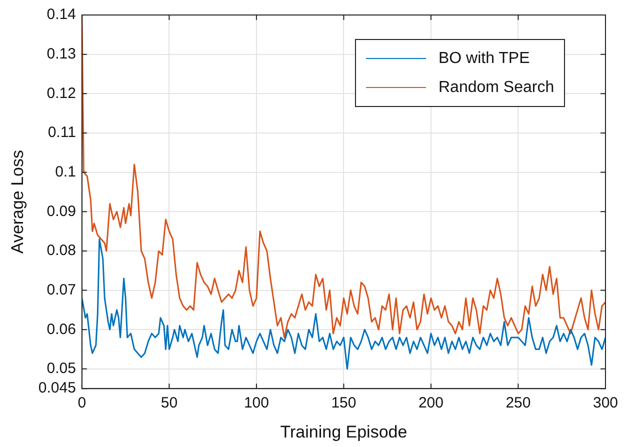 This screenshot has width=624, height=447. What do you see at coordinates (256, 403) in the screenshot?
I see `x-tick-label: 100` at bounding box center [256, 403].